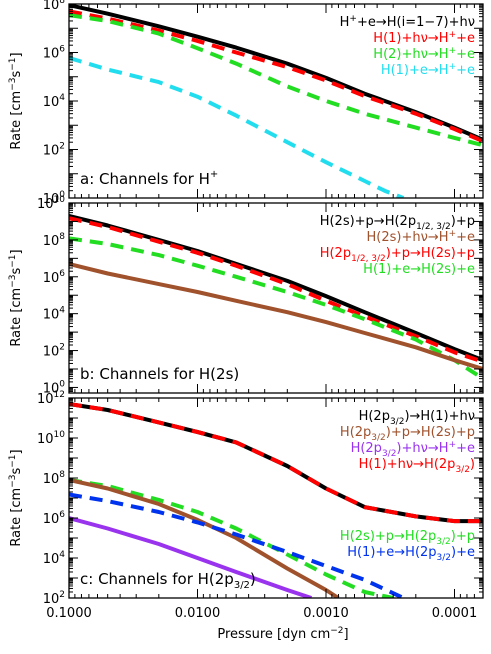 The image size is (491, 654). What do you see at coordinates (411, 554) in the screenshot?
I see `legend-entry: H(1)+e→H(2p3/2)+e` at bounding box center [411, 554].